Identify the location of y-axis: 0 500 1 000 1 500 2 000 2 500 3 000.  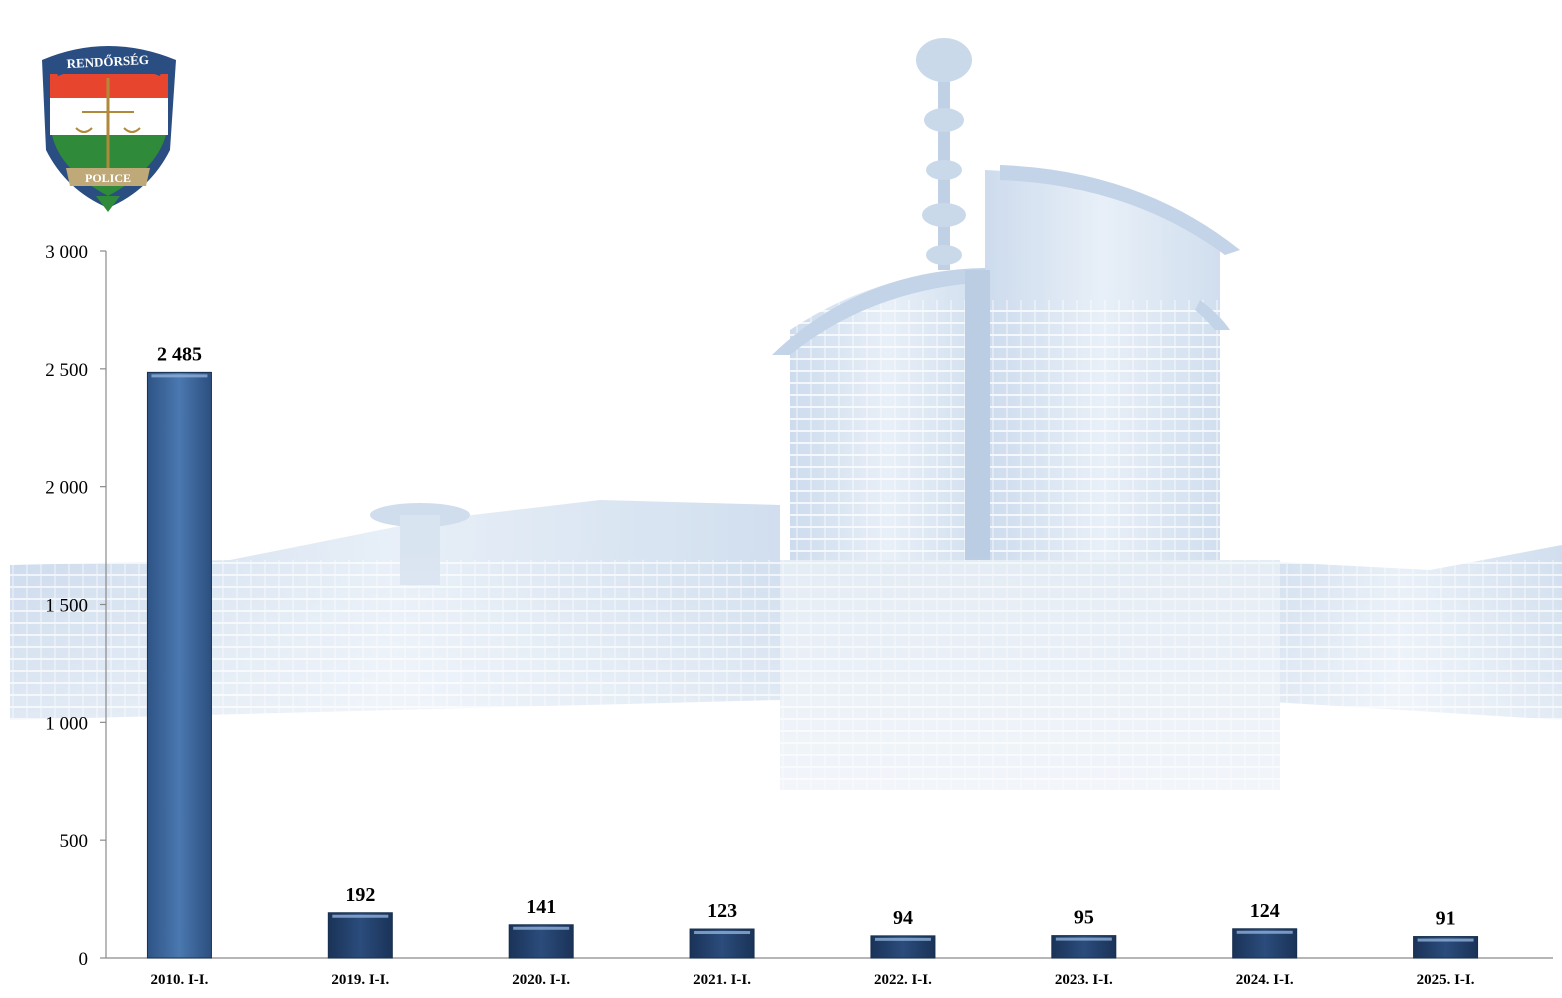
(76, 606).